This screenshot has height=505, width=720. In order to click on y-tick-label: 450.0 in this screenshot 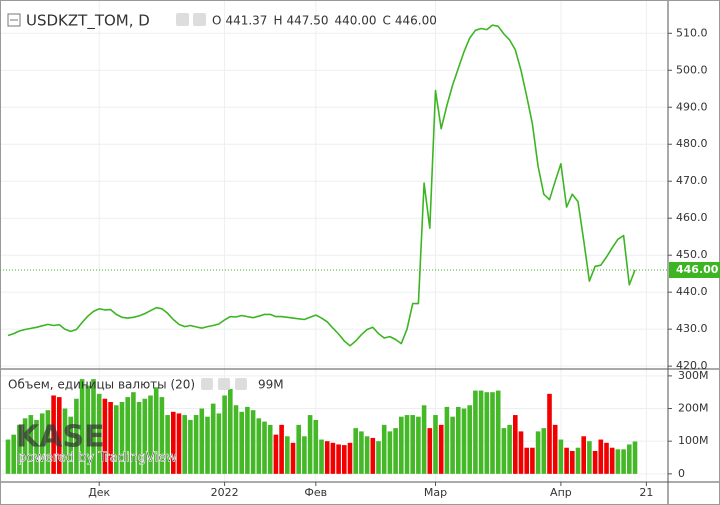, I will do `click(692, 254)`.